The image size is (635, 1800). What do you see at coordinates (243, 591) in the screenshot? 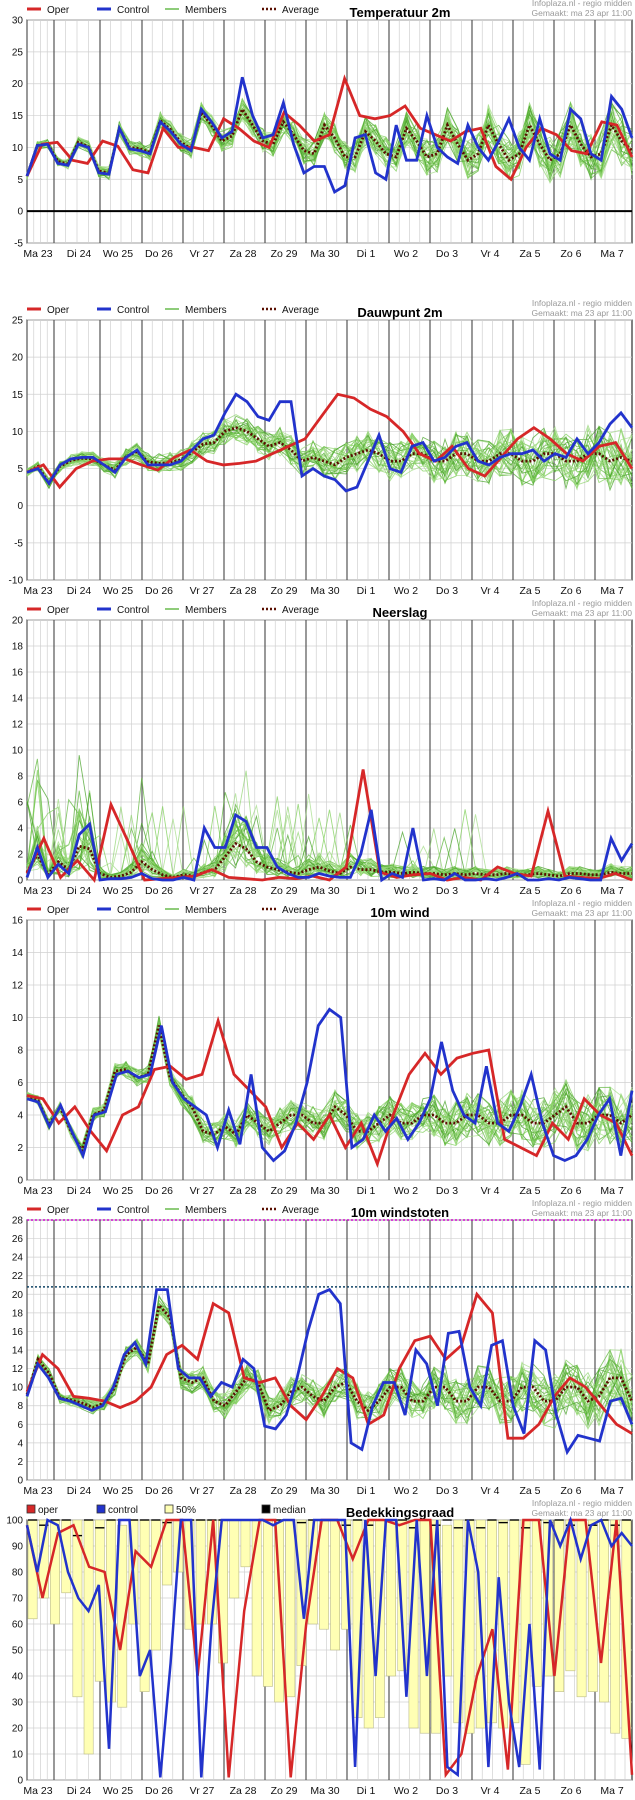
I see `x-tick-label: Za 28` at bounding box center [243, 591].